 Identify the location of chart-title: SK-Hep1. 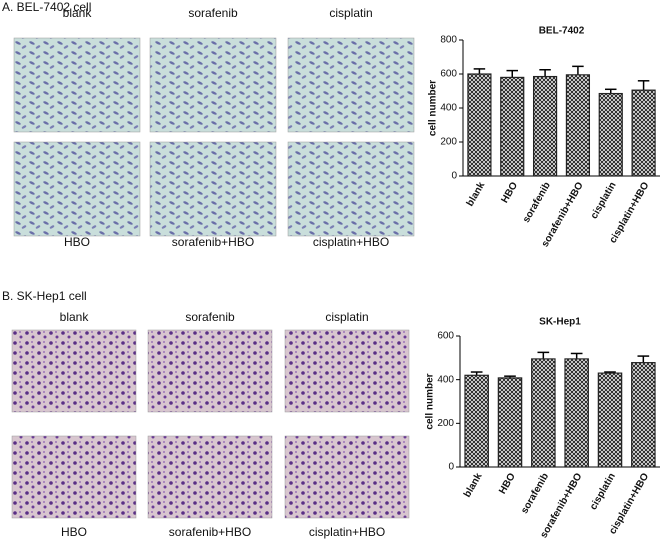
(560, 322).